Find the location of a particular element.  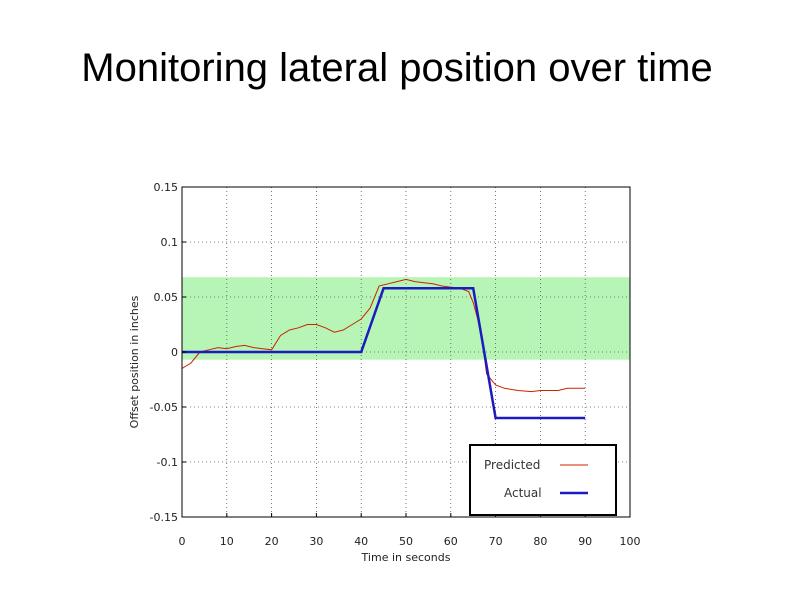

x-tick-label: 50 is located at coordinates (406, 541).